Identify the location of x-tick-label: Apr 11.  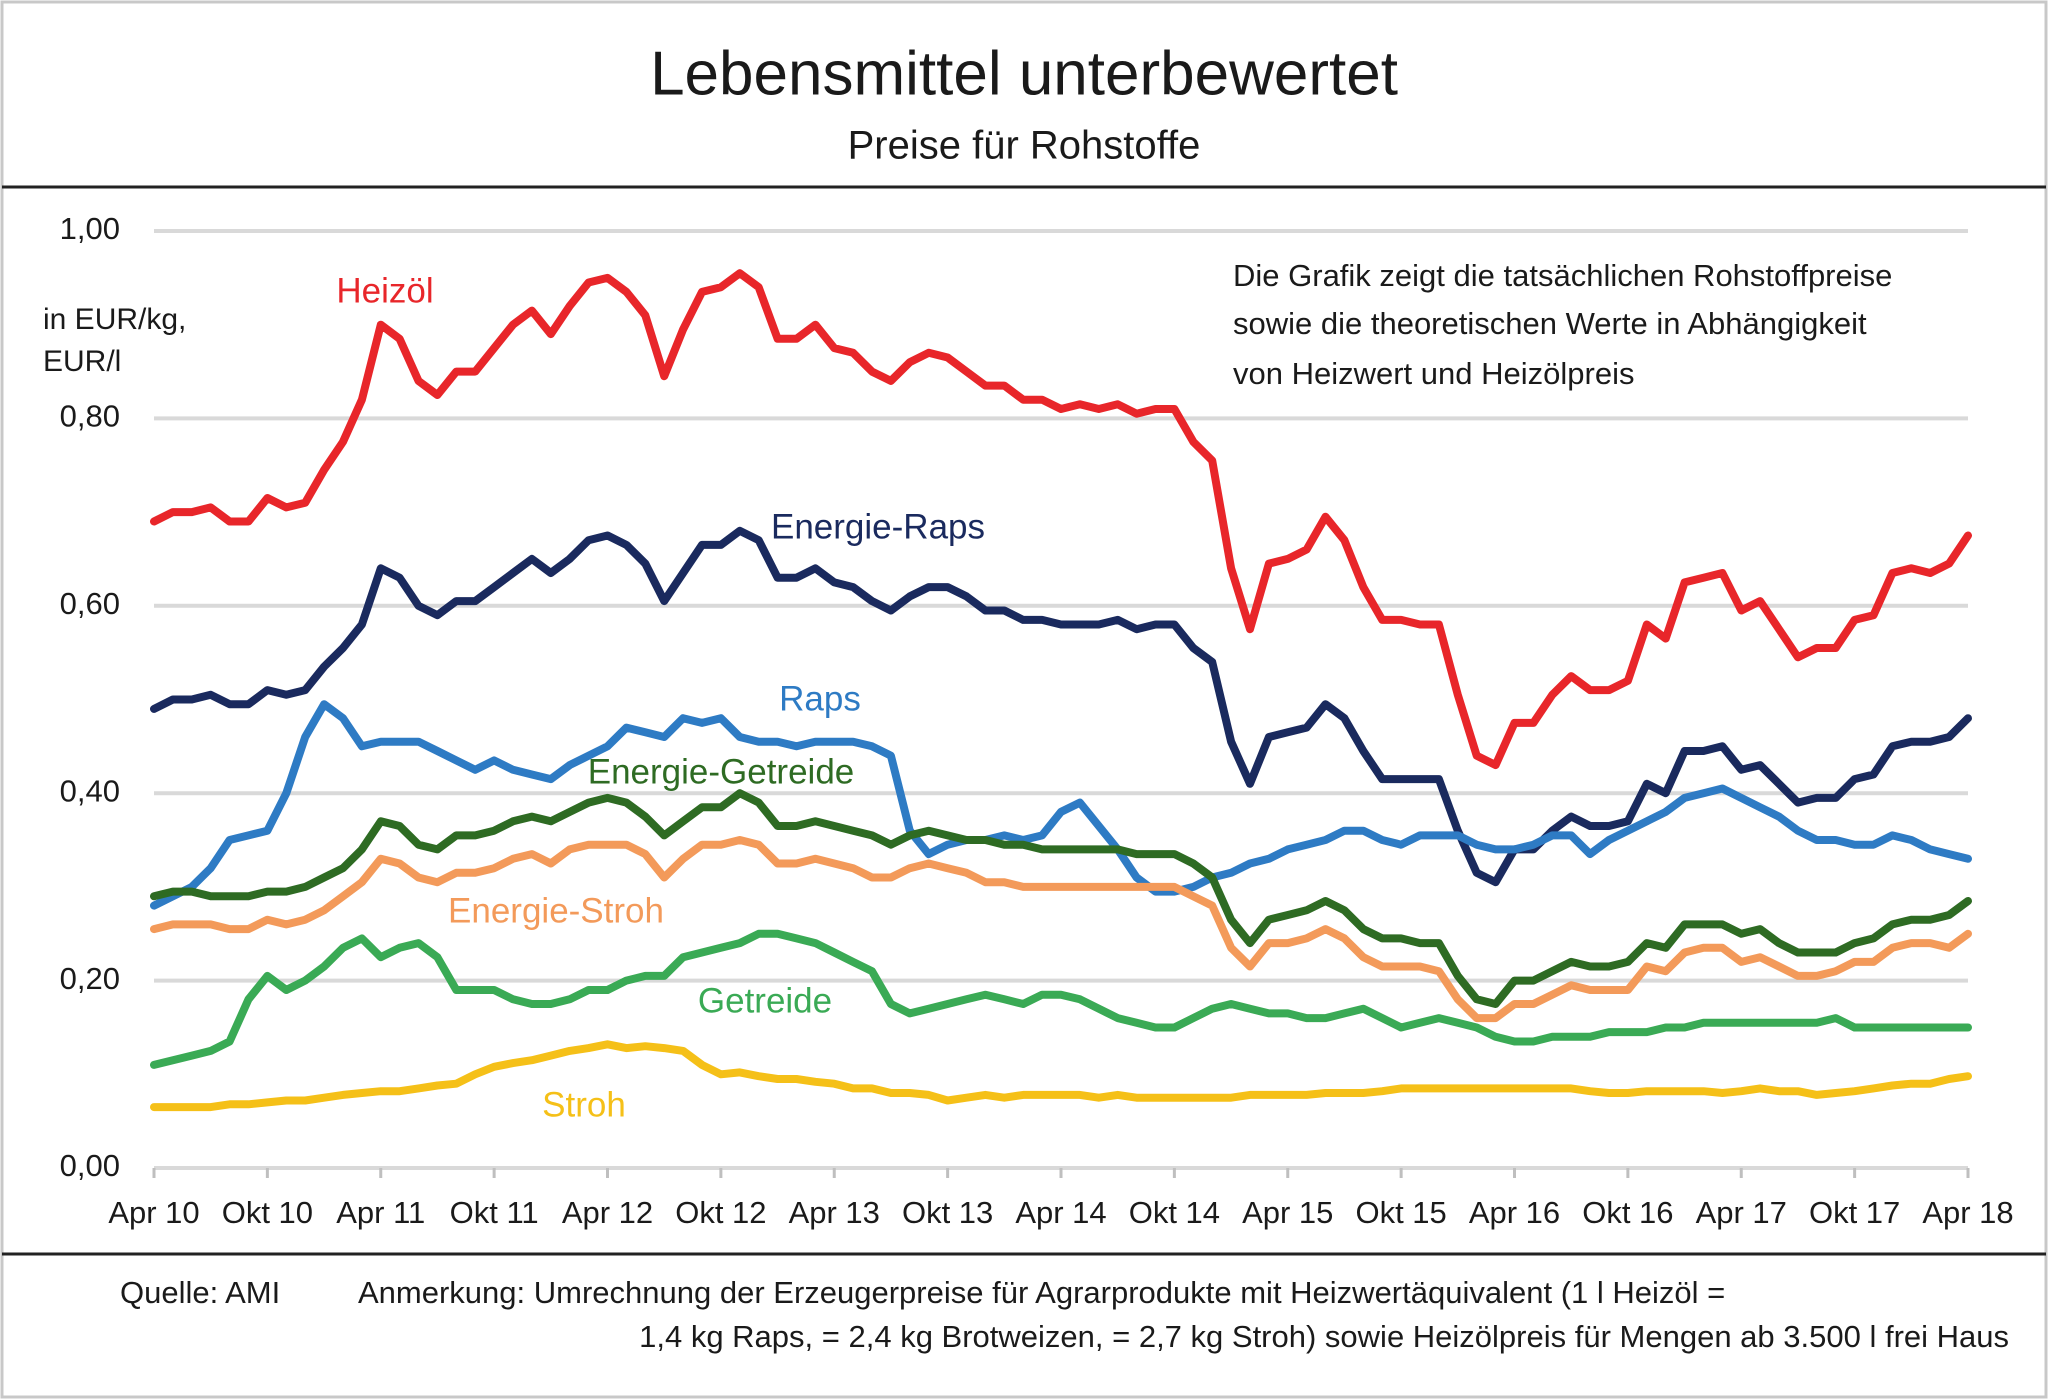
(380, 1212).